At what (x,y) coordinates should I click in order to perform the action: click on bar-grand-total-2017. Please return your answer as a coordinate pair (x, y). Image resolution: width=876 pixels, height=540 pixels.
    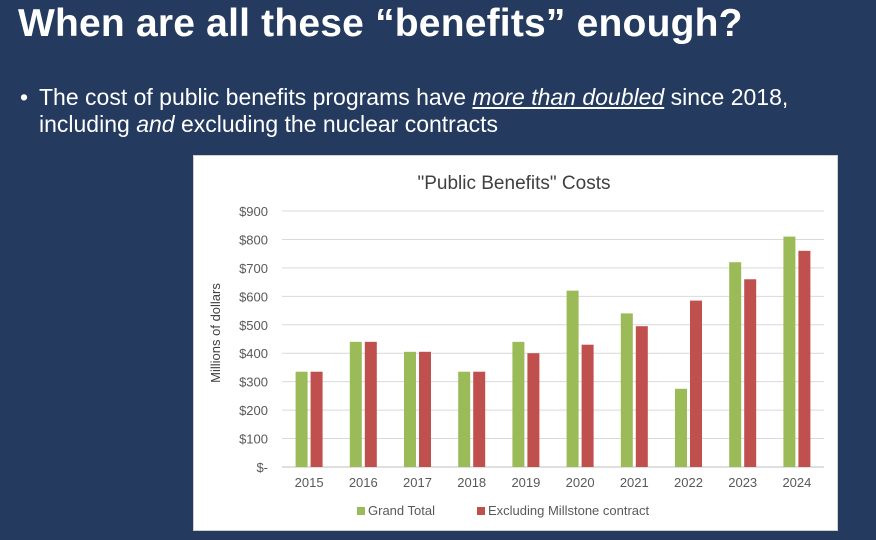
    Looking at the image, I should click on (410, 409).